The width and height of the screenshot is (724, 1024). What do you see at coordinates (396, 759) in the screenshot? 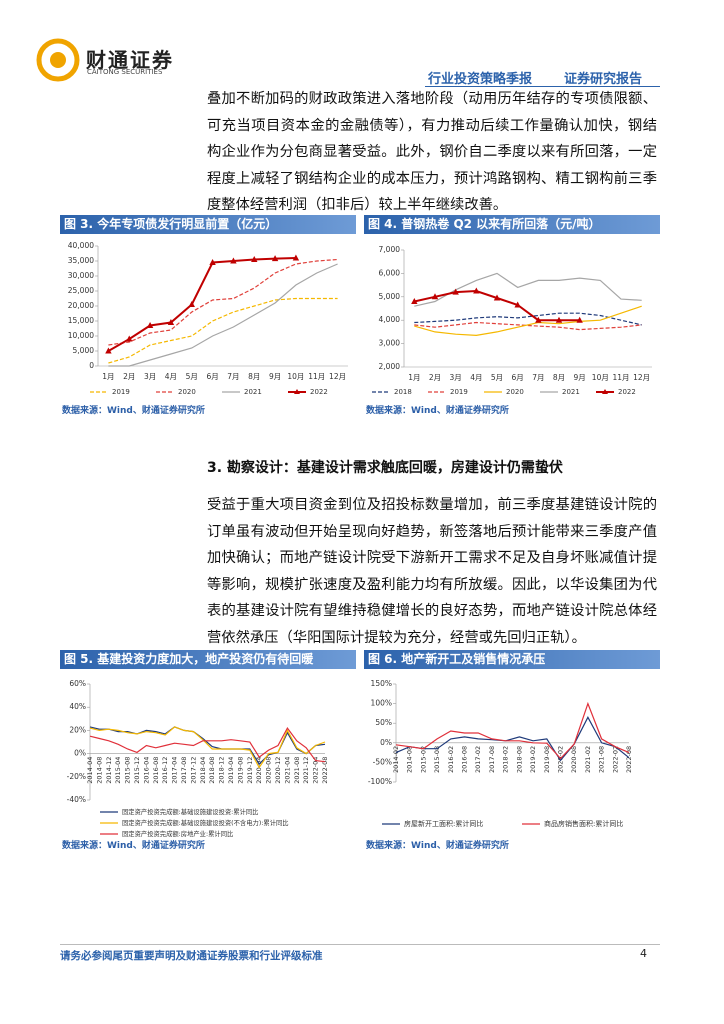
I see `x-tick-label: 2014-02` at bounding box center [396, 759].